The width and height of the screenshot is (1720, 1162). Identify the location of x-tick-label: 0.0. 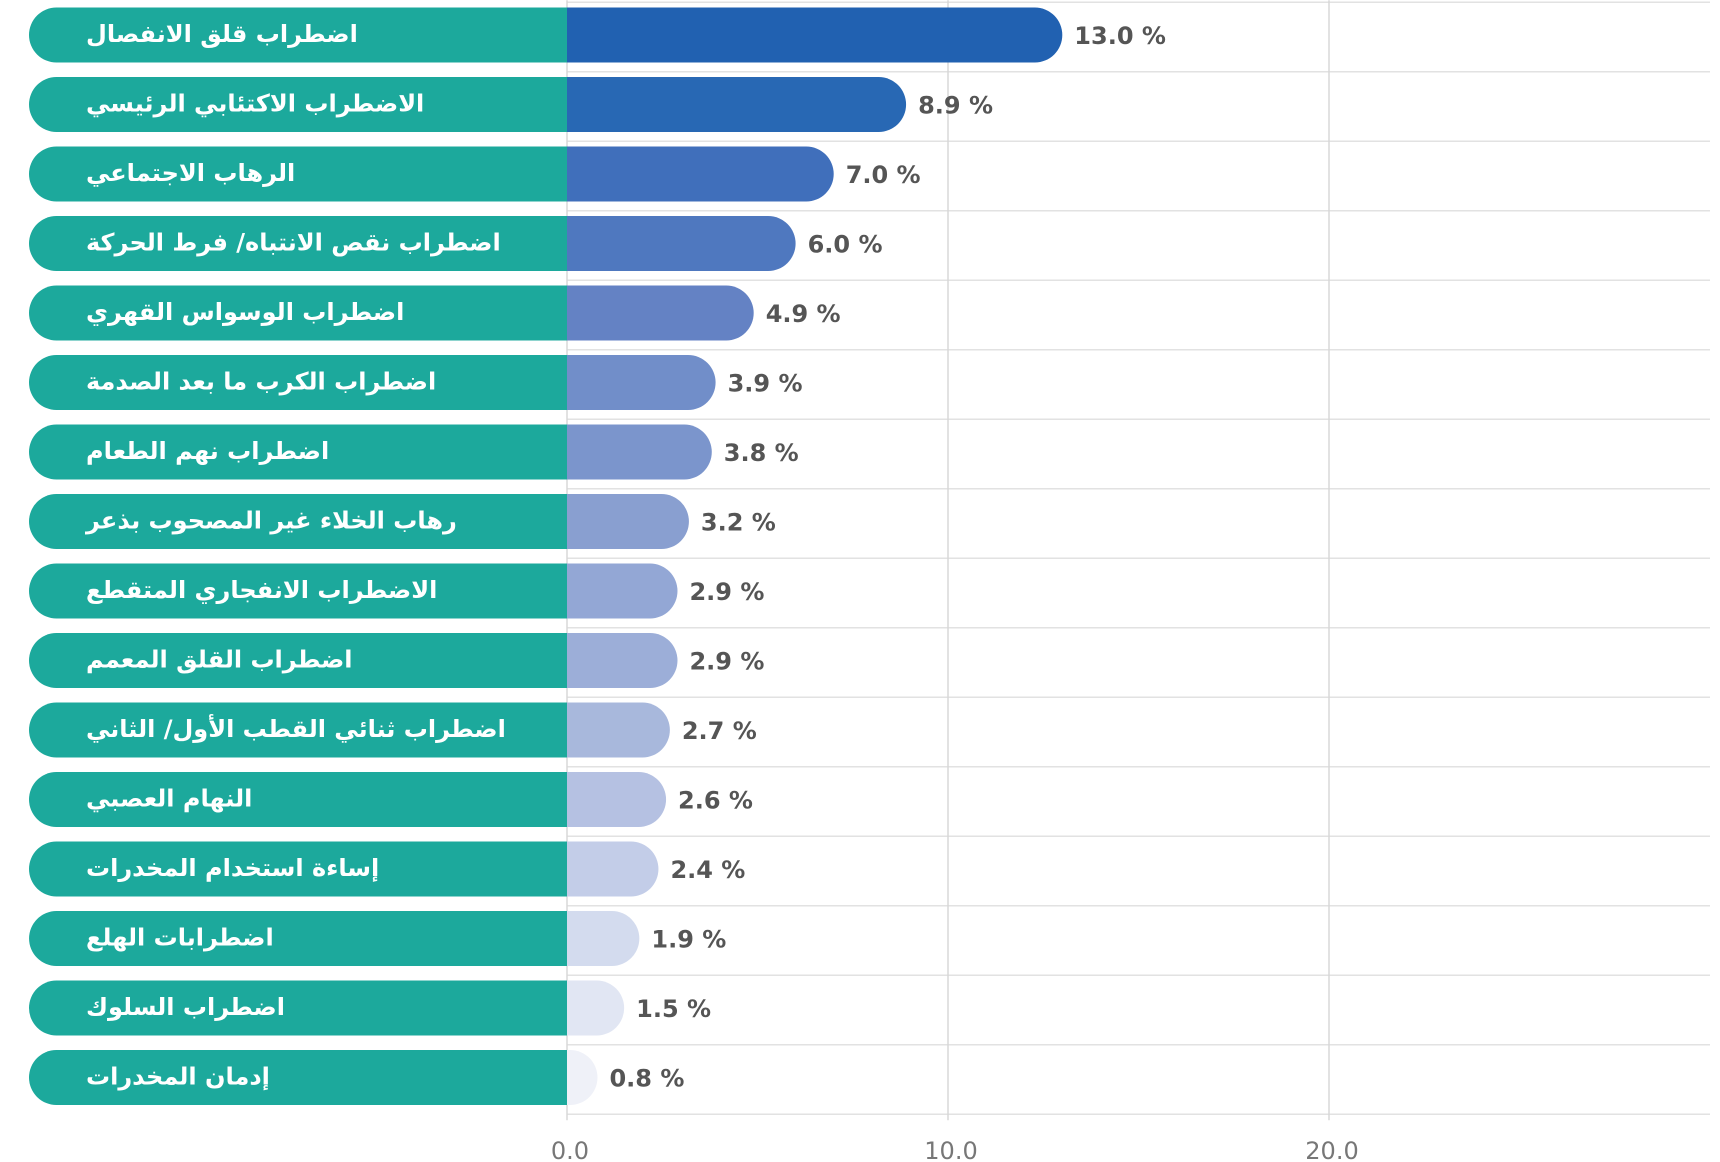
(570, 1149).